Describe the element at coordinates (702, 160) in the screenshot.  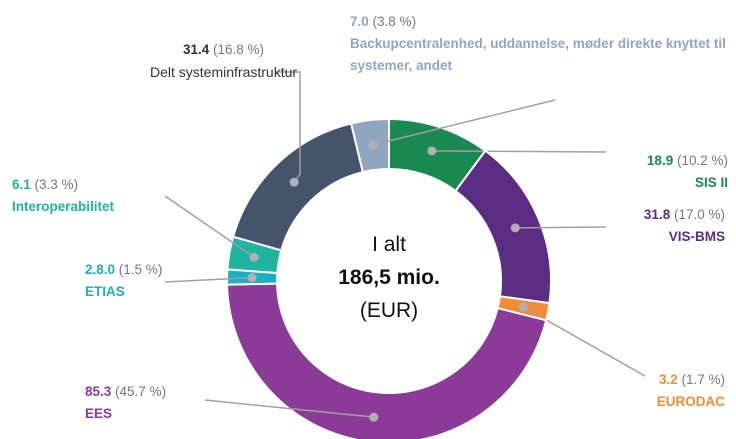
I see `percent-label: (10.2 %)` at that location.